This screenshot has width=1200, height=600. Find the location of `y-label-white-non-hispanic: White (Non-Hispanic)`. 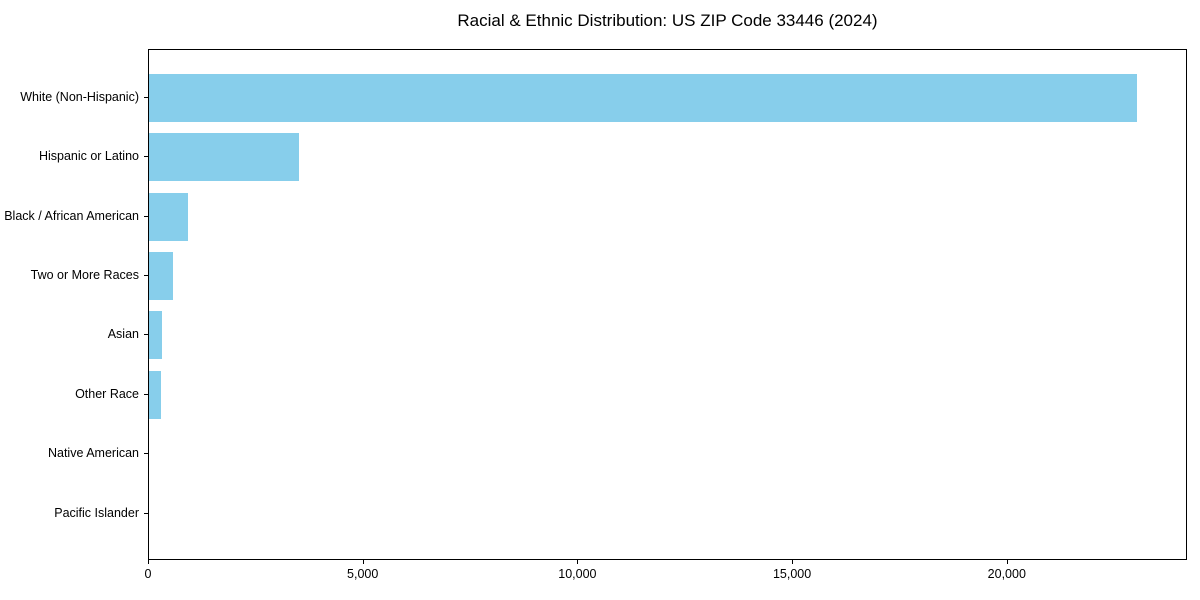

y-label-white-non-hispanic: White (Non-Hispanic) is located at coordinates (79, 96).